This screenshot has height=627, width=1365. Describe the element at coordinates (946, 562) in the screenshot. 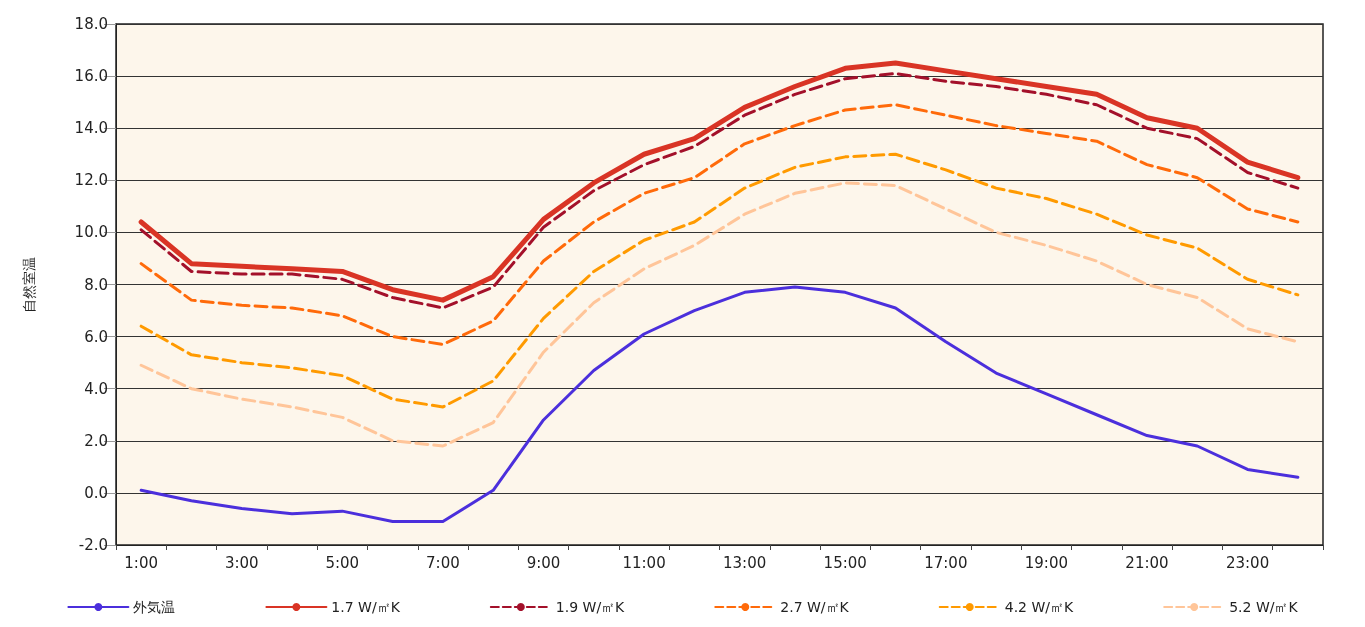

I see `x-tick-label: 17:00` at that location.